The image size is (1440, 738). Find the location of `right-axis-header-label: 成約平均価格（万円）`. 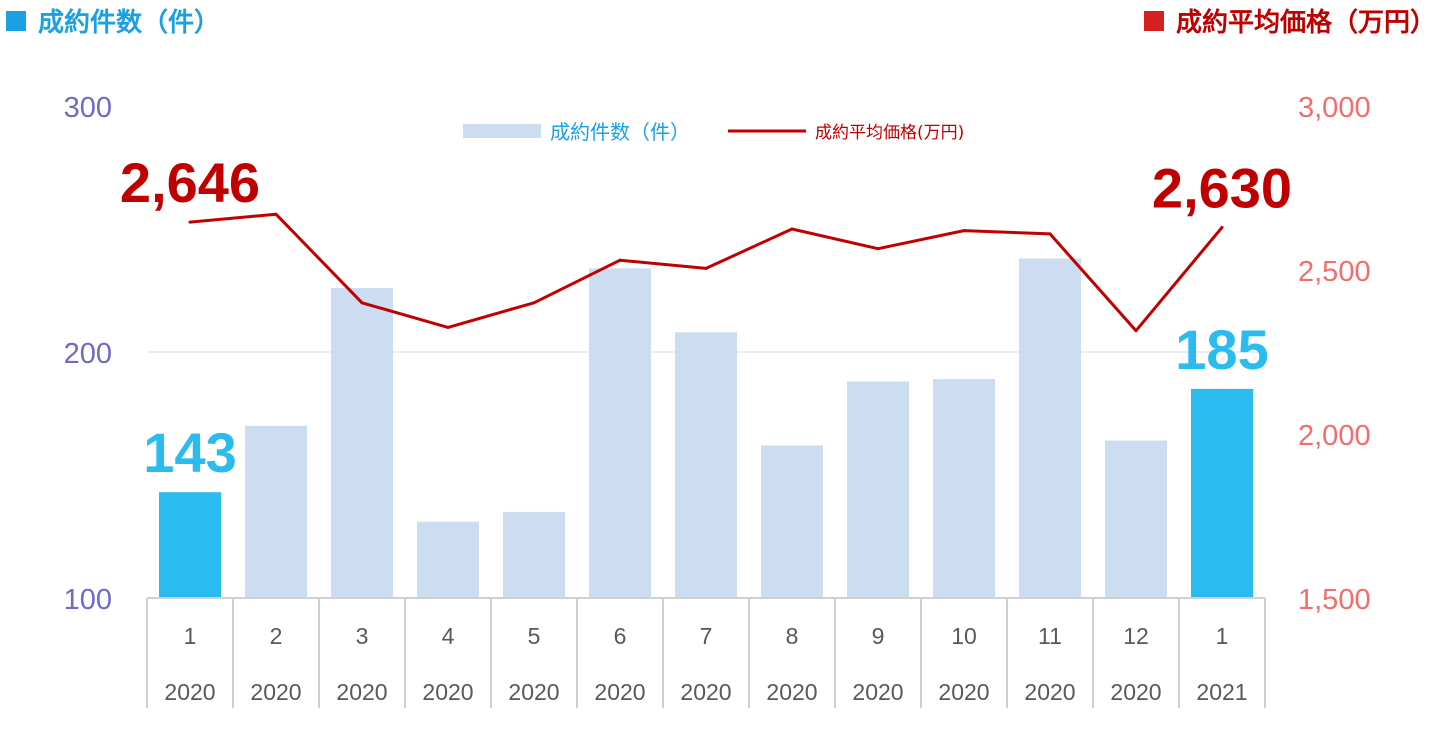

right-axis-header-label: 成約平均価格（万円） is located at coordinates (1305, 23).